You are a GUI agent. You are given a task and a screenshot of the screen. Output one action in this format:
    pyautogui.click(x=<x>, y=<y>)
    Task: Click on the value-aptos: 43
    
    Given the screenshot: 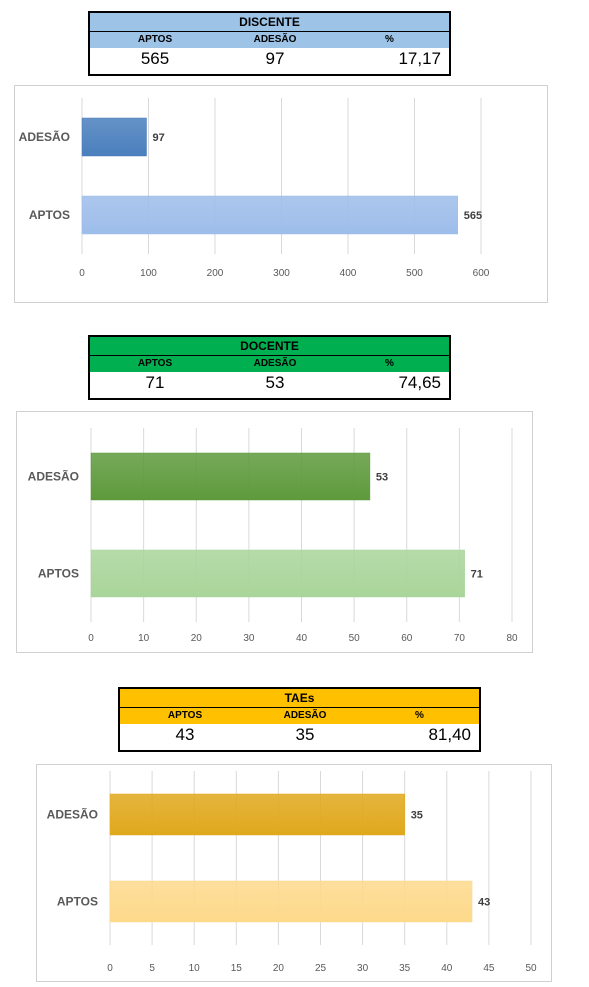 What is the action you would take?
    pyautogui.click(x=185, y=734)
    